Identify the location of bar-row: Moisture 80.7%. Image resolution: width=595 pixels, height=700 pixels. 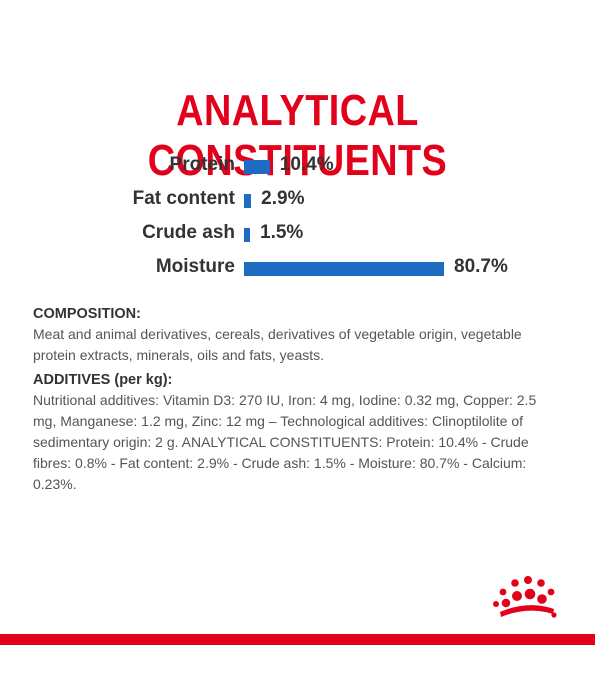
(297, 269).